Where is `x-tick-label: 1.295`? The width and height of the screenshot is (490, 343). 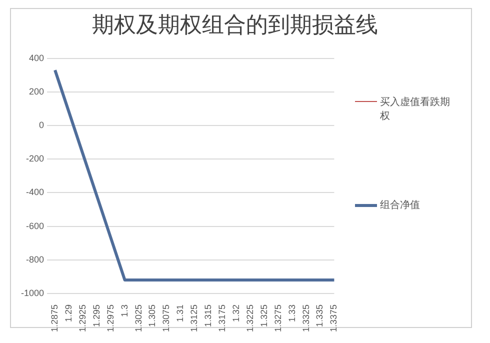 x-tick-label: 1.295 is located at coordinates (96, 316).